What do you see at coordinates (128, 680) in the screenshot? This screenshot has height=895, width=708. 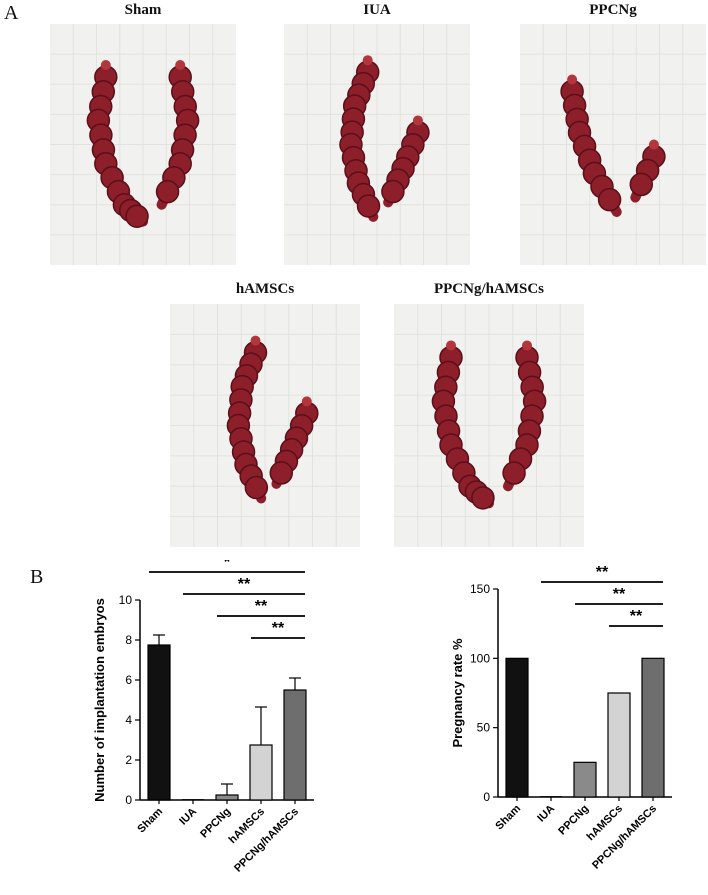 I see `y-tick-label: 6` at bounding box center [128, 680].